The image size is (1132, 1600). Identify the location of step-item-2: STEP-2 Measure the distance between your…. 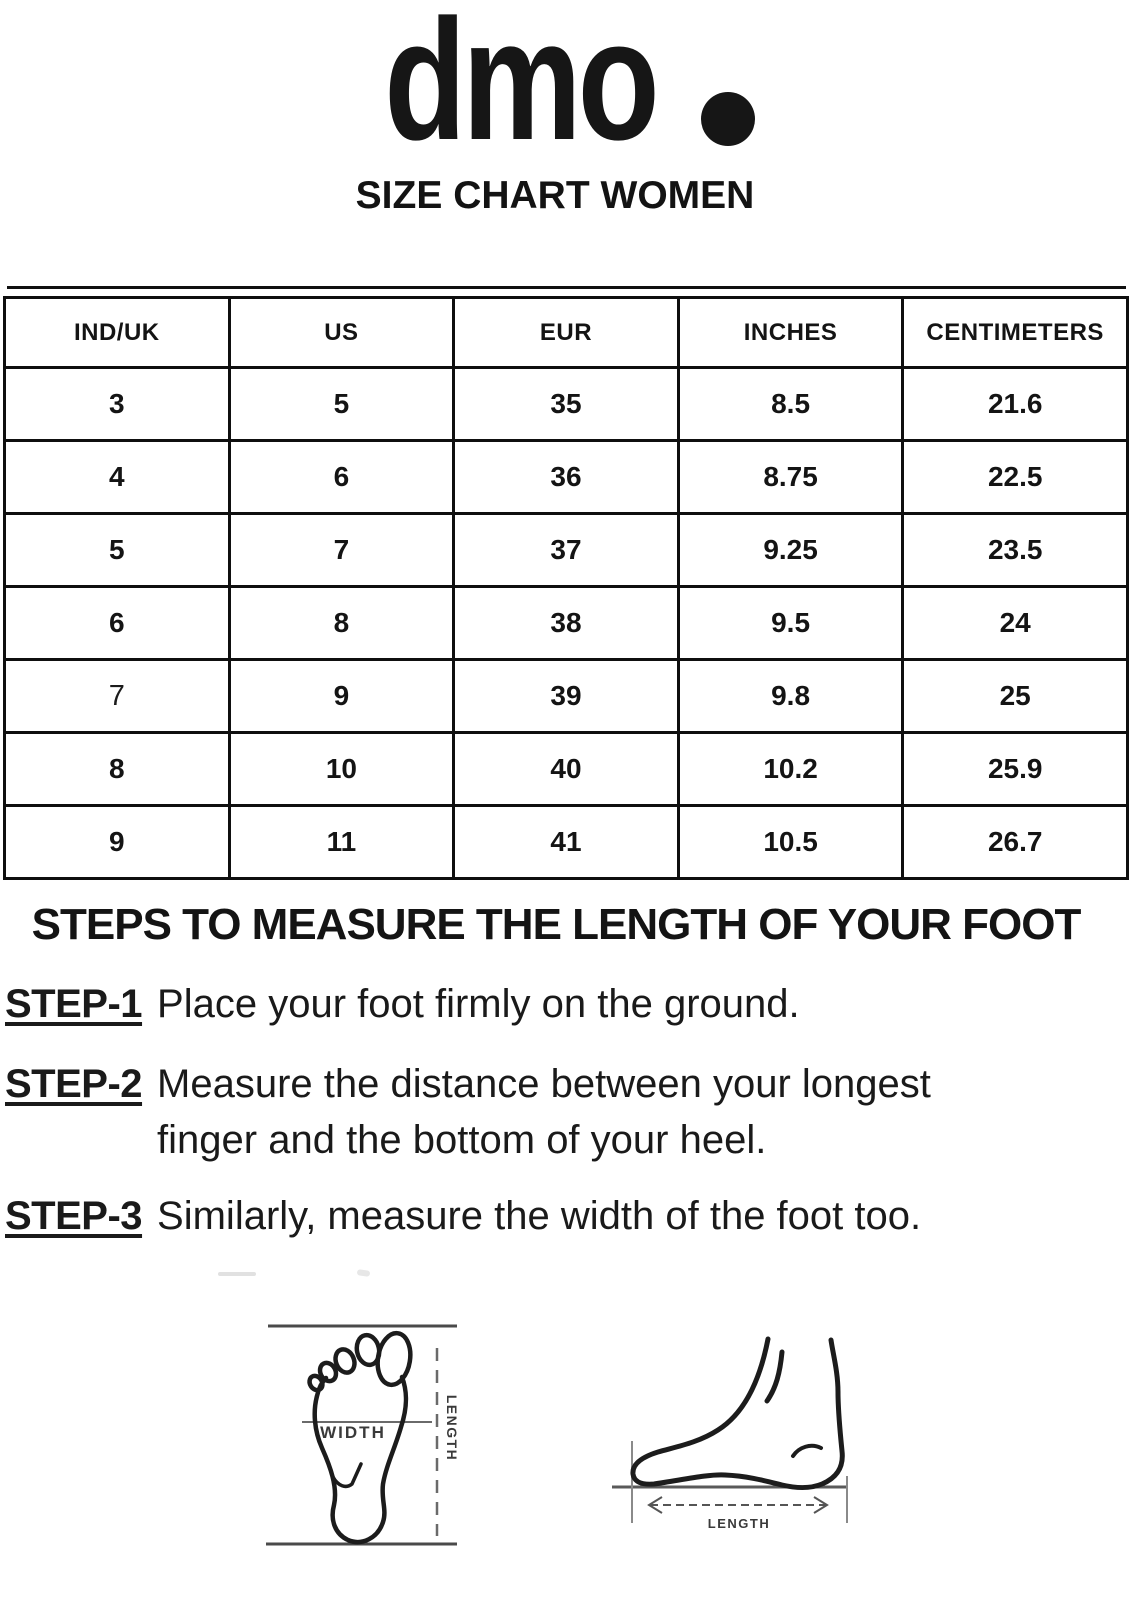
(521, 1112).